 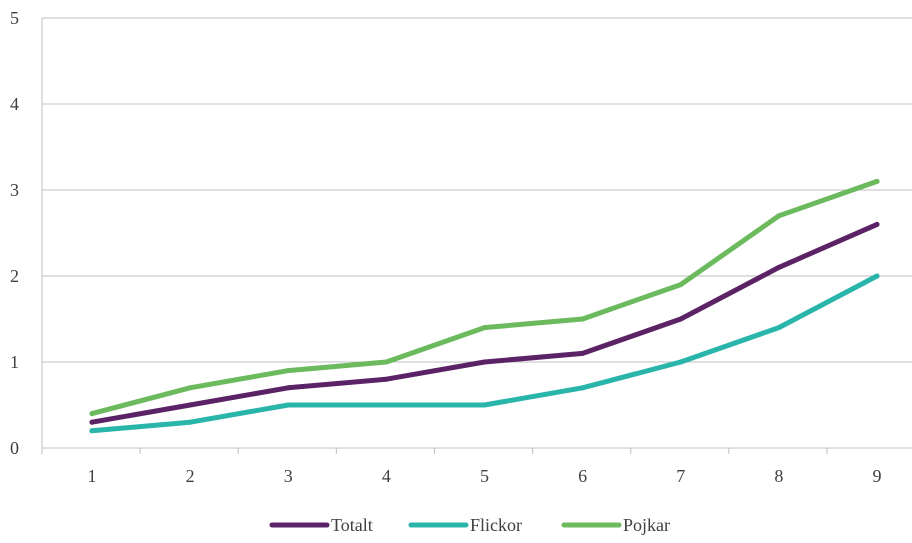 What do you see at coordinates (386, 476) in the screenshot?
I see `x-tick-label: 4` at bounding box center [386, 476].